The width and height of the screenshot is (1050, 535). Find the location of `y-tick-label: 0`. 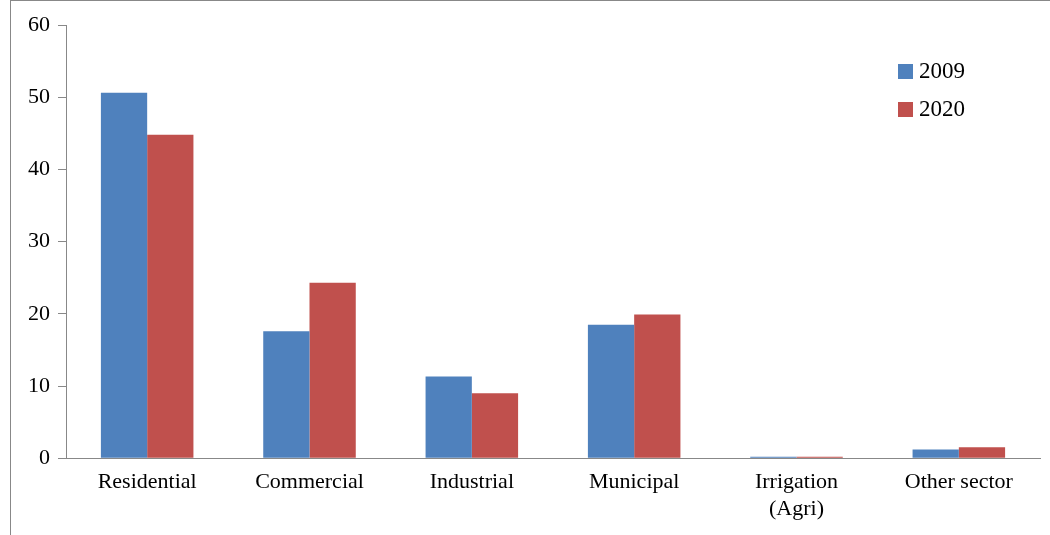

y-tick-label: 0 is located at coordinates (44, 456).